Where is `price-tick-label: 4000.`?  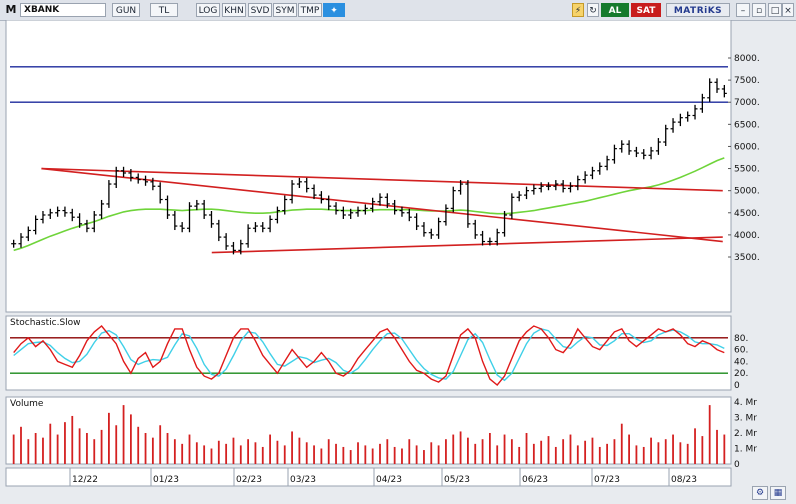 price-tick-label: 4000. is located at coordinates (747, 236).